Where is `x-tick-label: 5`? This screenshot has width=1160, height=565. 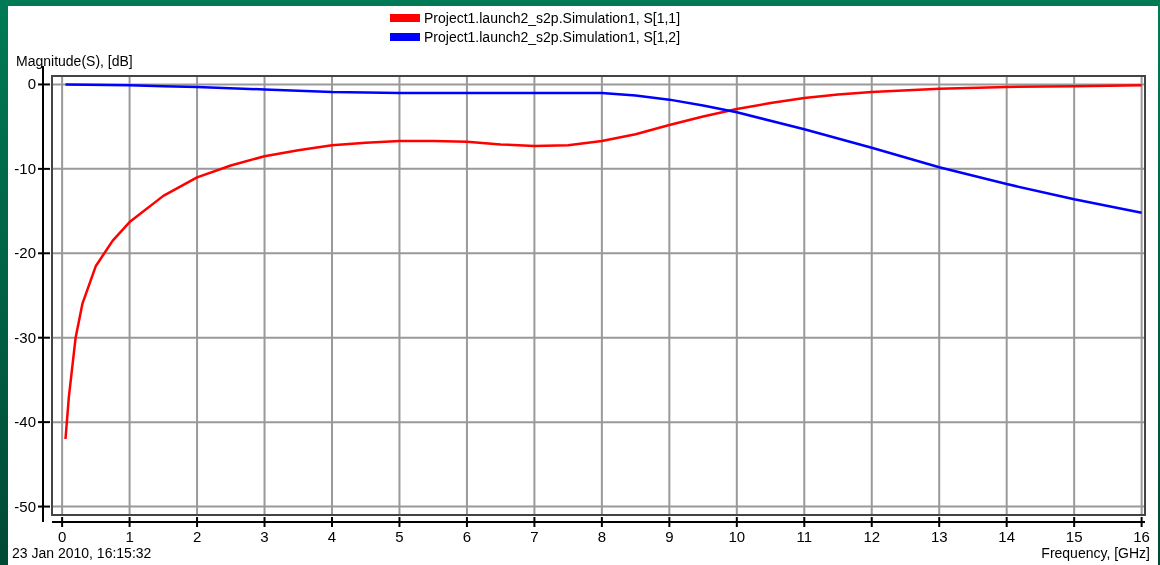 x-tick-label: 5 is located at coordinates (399, 536).